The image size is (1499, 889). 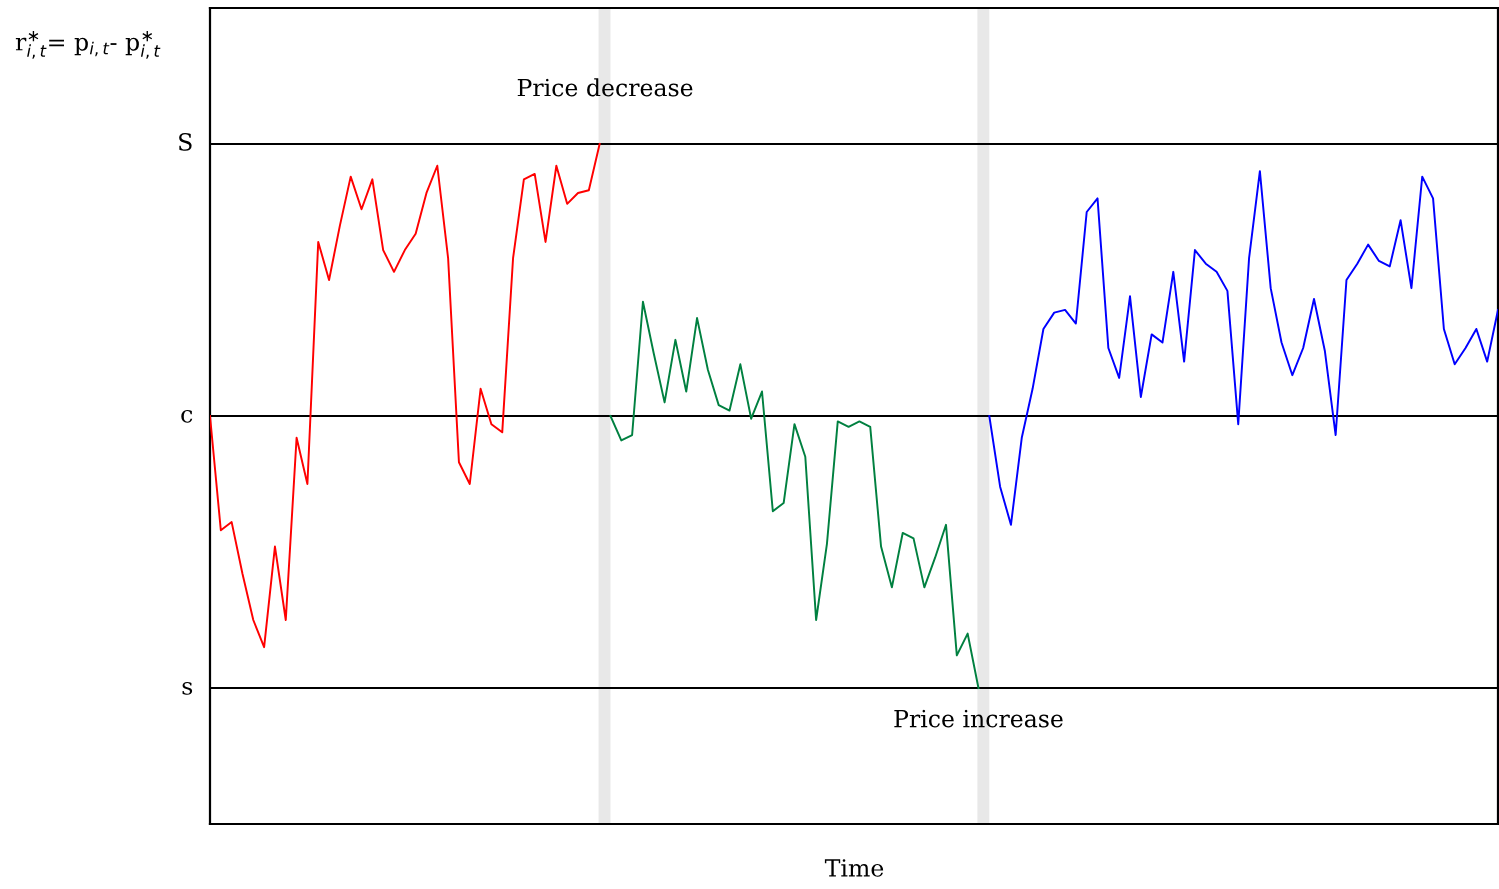 What do you see at coordinates (88, 44) in the screenshot?
I see `y-axis-title: r$^{∗}$$_{i,t}$= p$_{i,t}$- p$^{∗}$$_{i,t}$` at bounding box center [88, 44].